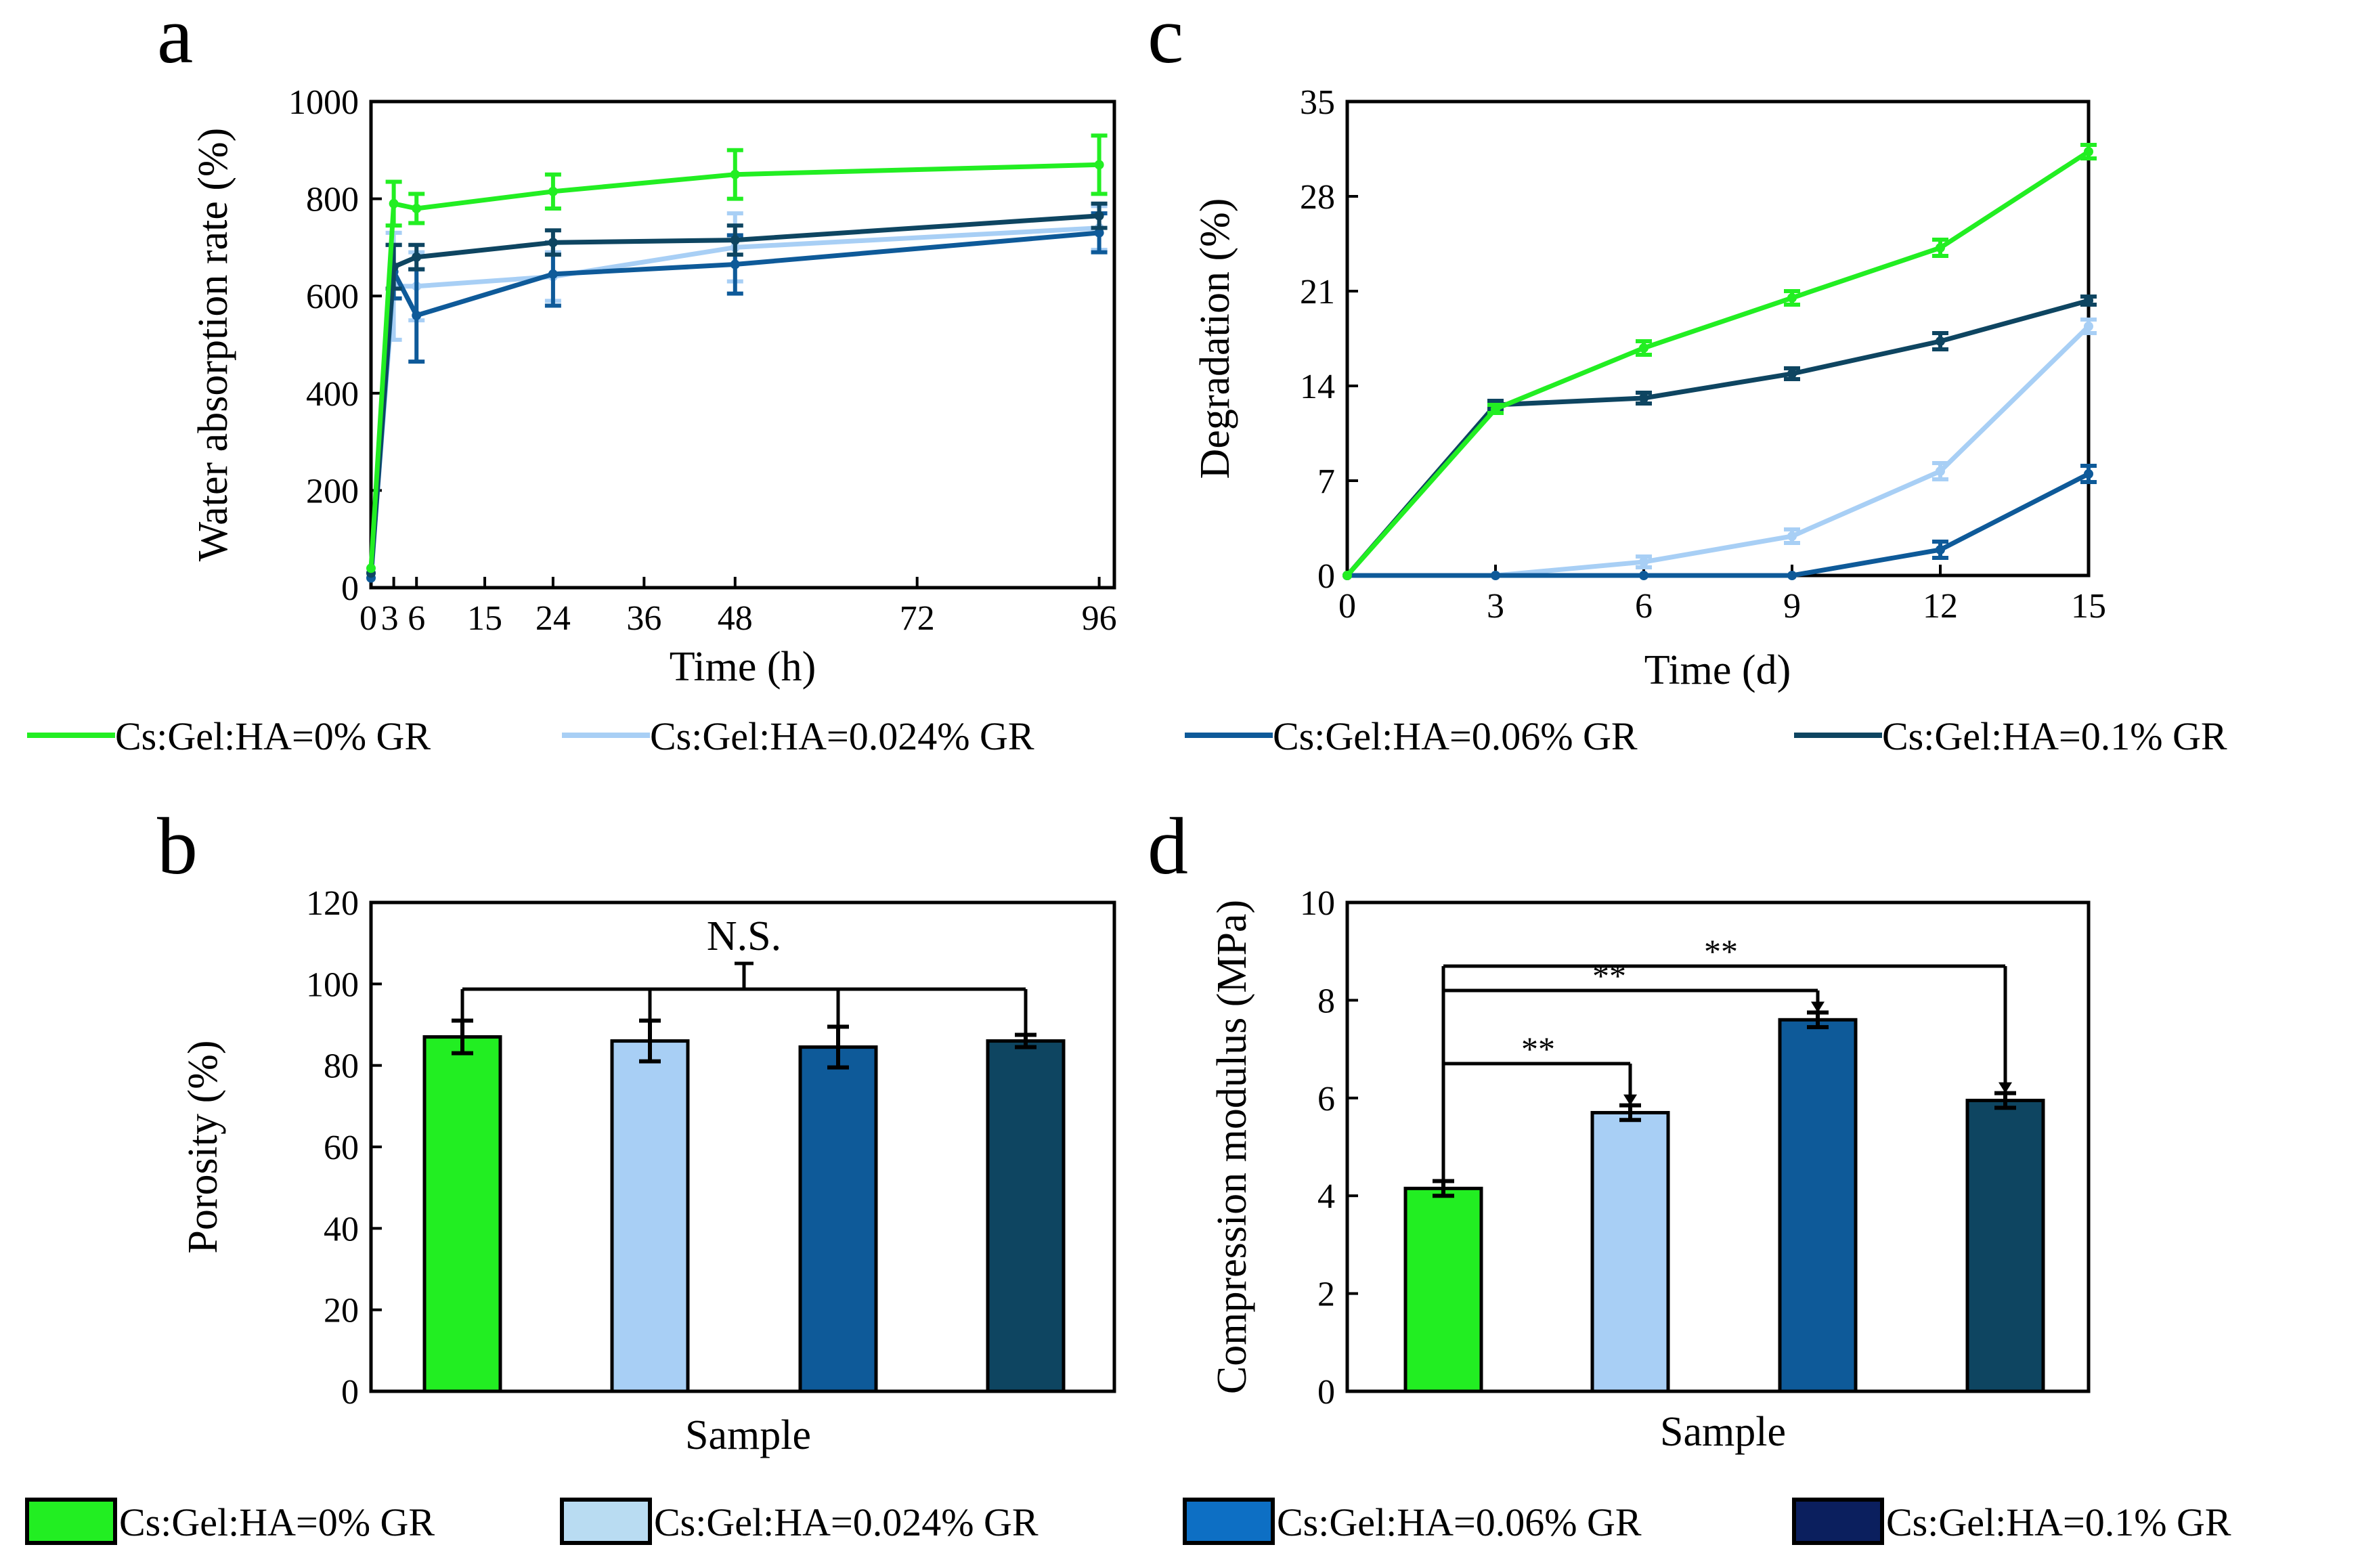  I want to click on y-tick-label: 200, so click(333, 491).